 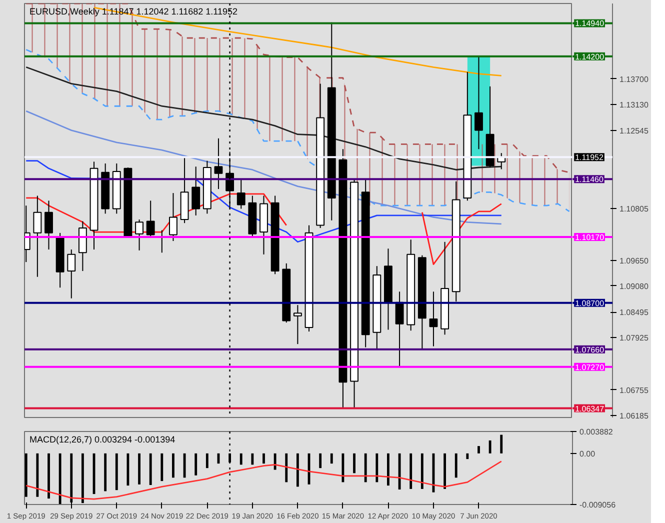 What do you see at coordinates (634, 338) in the screenshot?
I see `y-tick-label: 1.07925` at bounding box center [634, 338].